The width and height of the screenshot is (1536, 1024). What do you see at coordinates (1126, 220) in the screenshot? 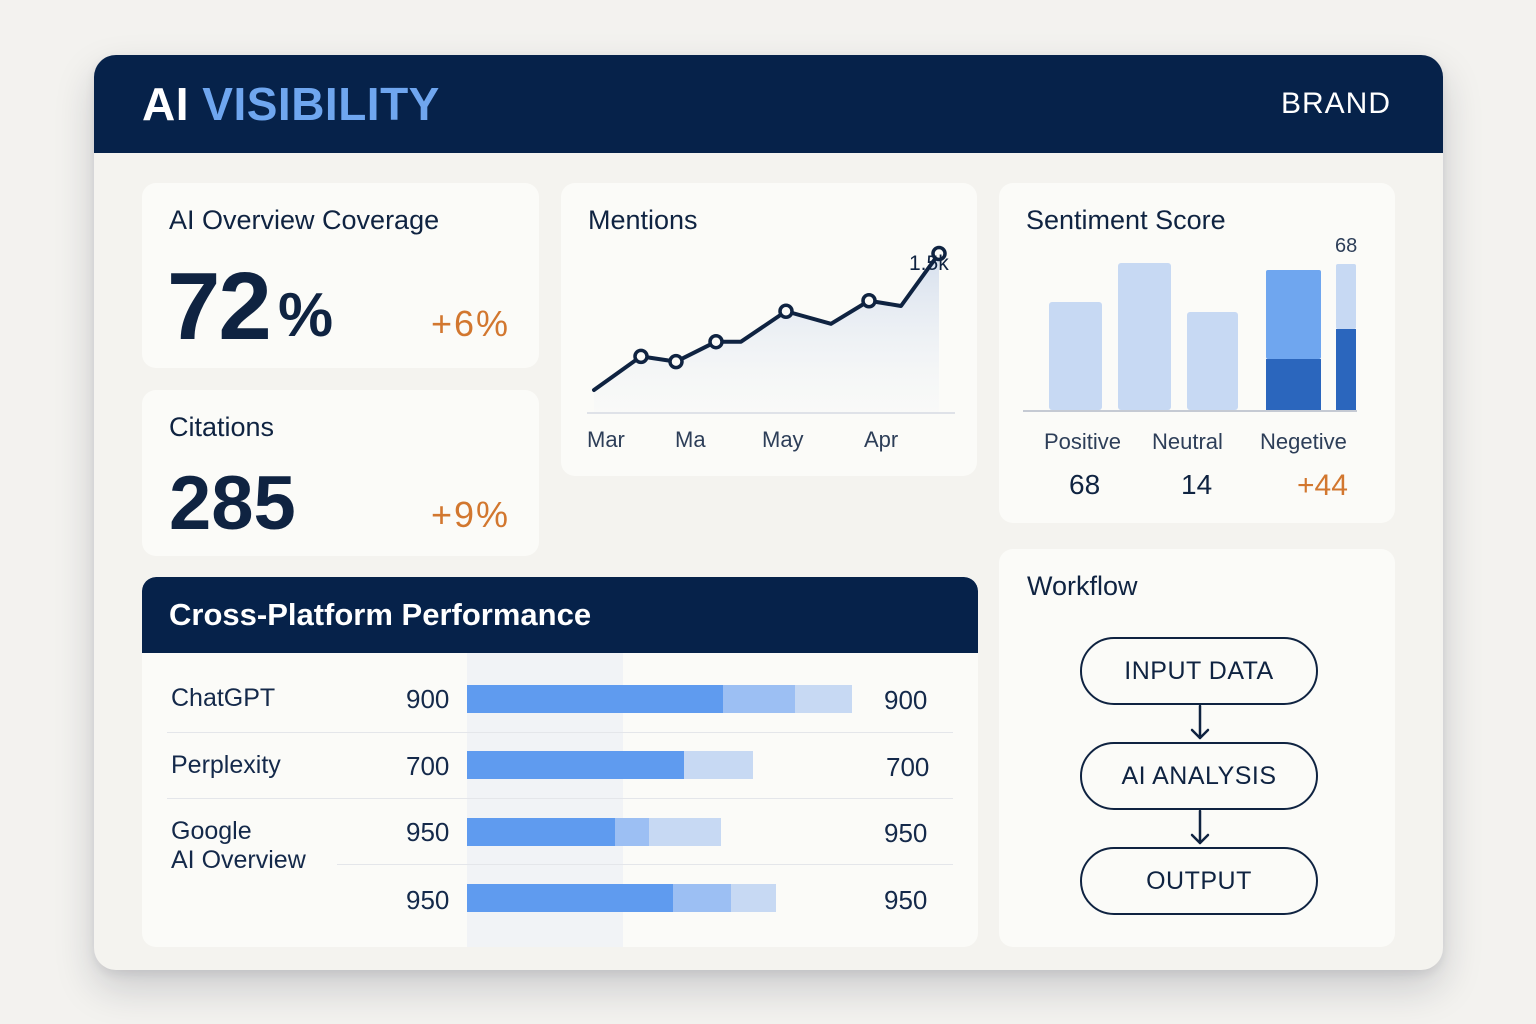
I see `sentiment-title: Sentiment Score` at bounding box center [1126, 220].